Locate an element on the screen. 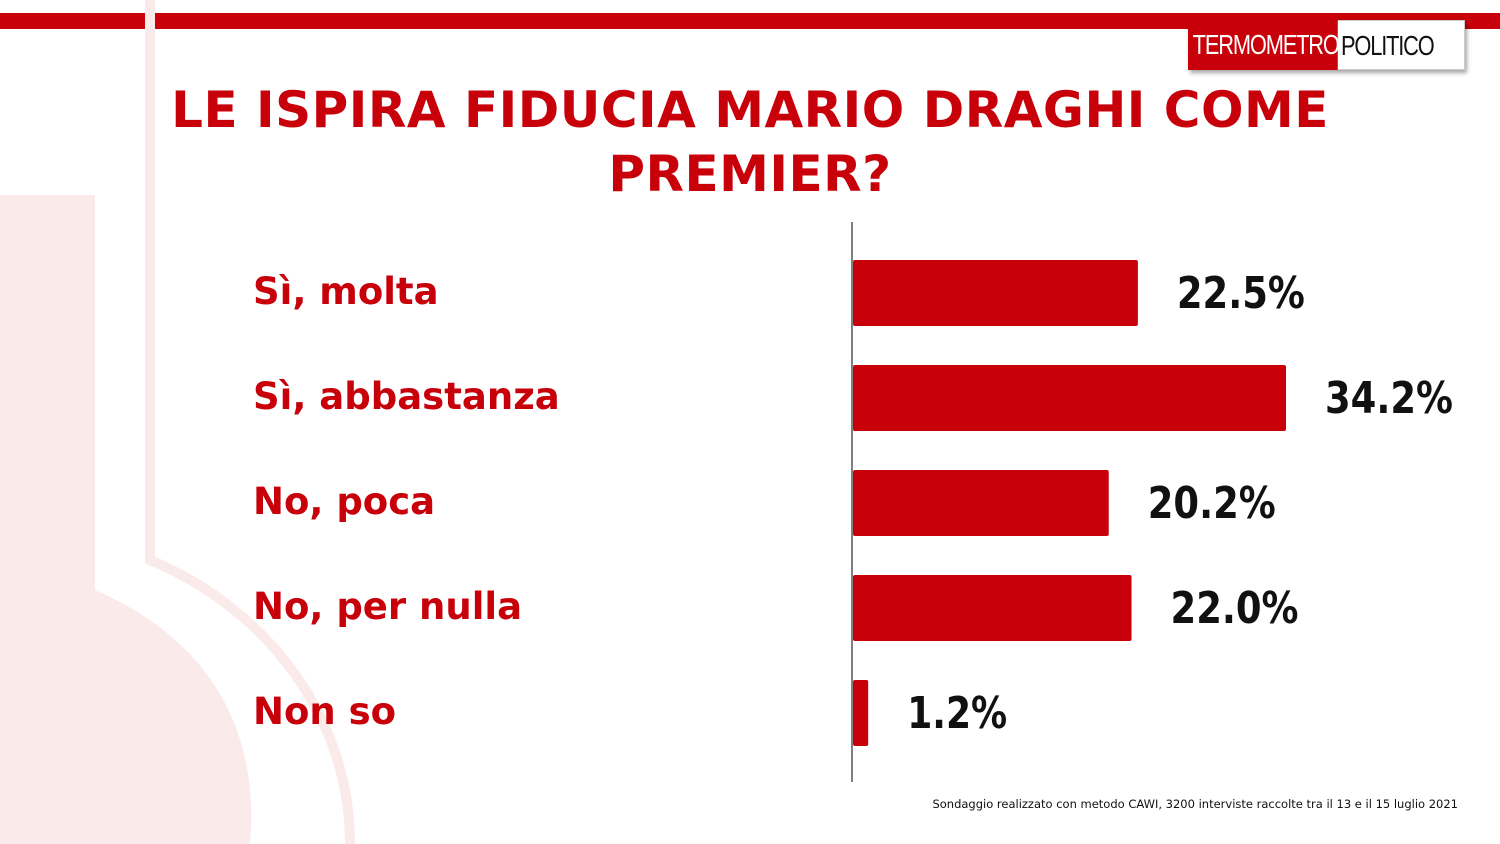 This screenshot has width=1500, height=844. value-label: 22.0% is located at coordinates (1235, 608).